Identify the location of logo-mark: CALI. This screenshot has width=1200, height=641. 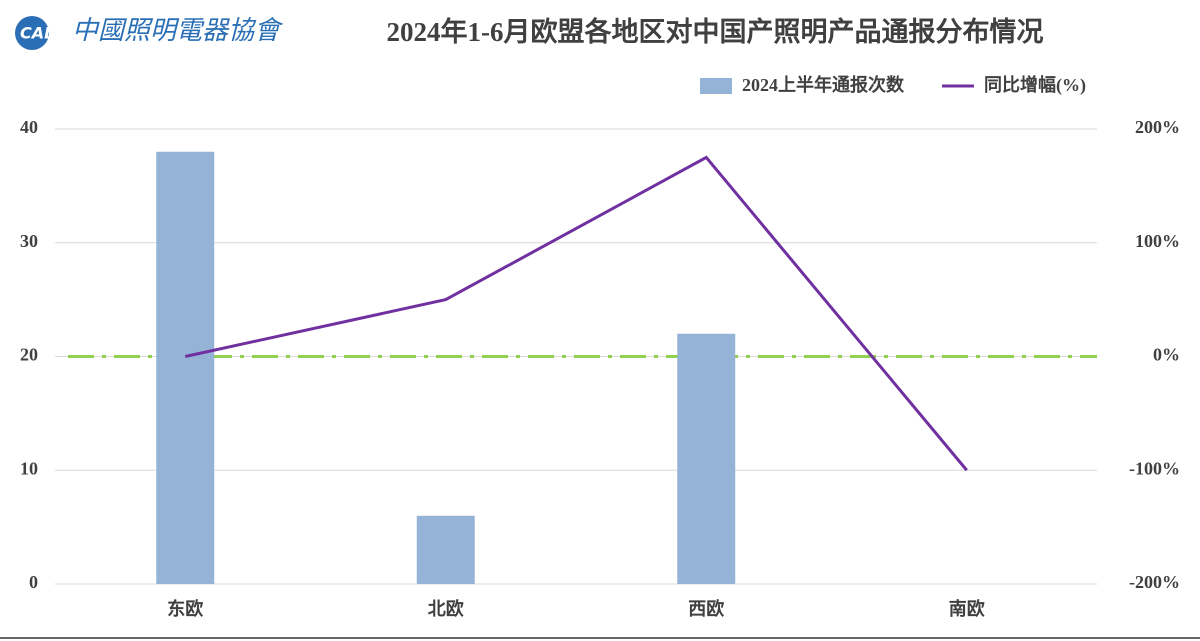
(40, 33).